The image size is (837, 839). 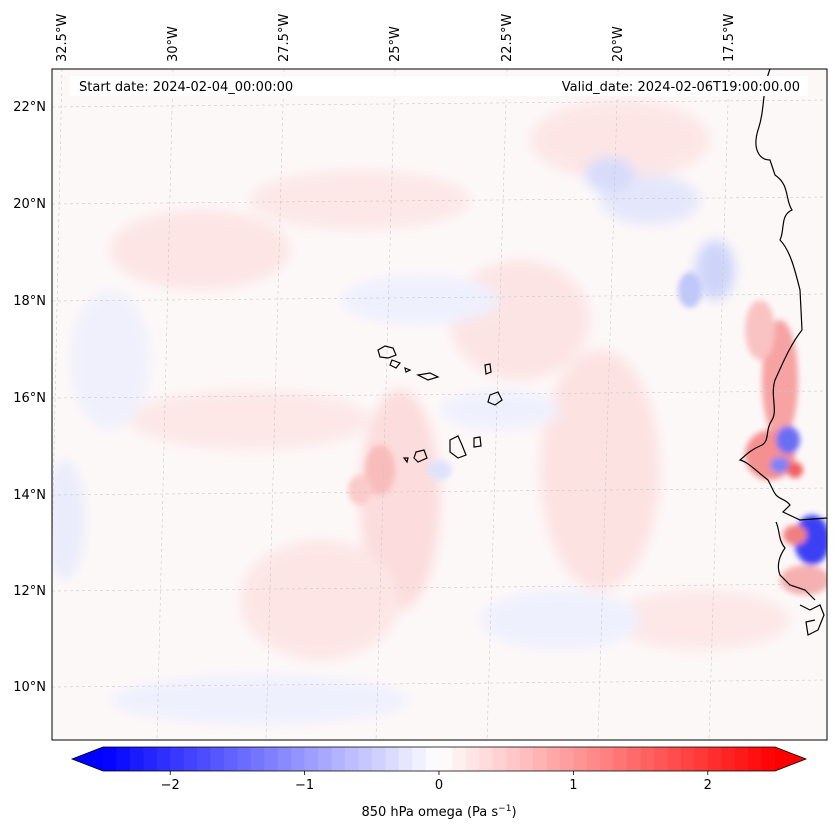 What do you see at coordinates (29, 495) in the screenshot?
I see `lat-label: 14°N` at bounding box center [29, 495].